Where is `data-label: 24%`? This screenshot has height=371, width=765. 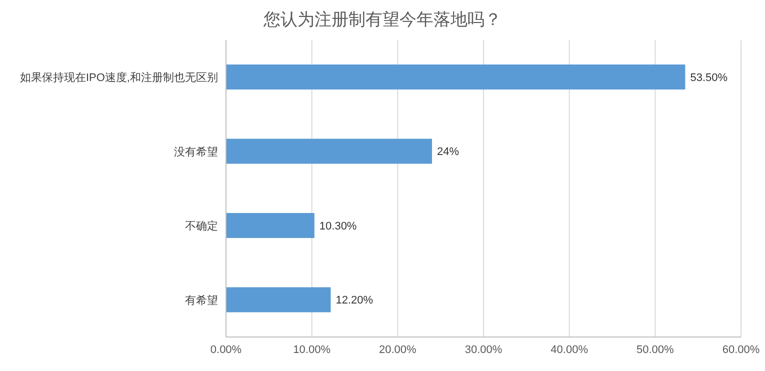 data-label: 24% is located at coordinates (448, 152).